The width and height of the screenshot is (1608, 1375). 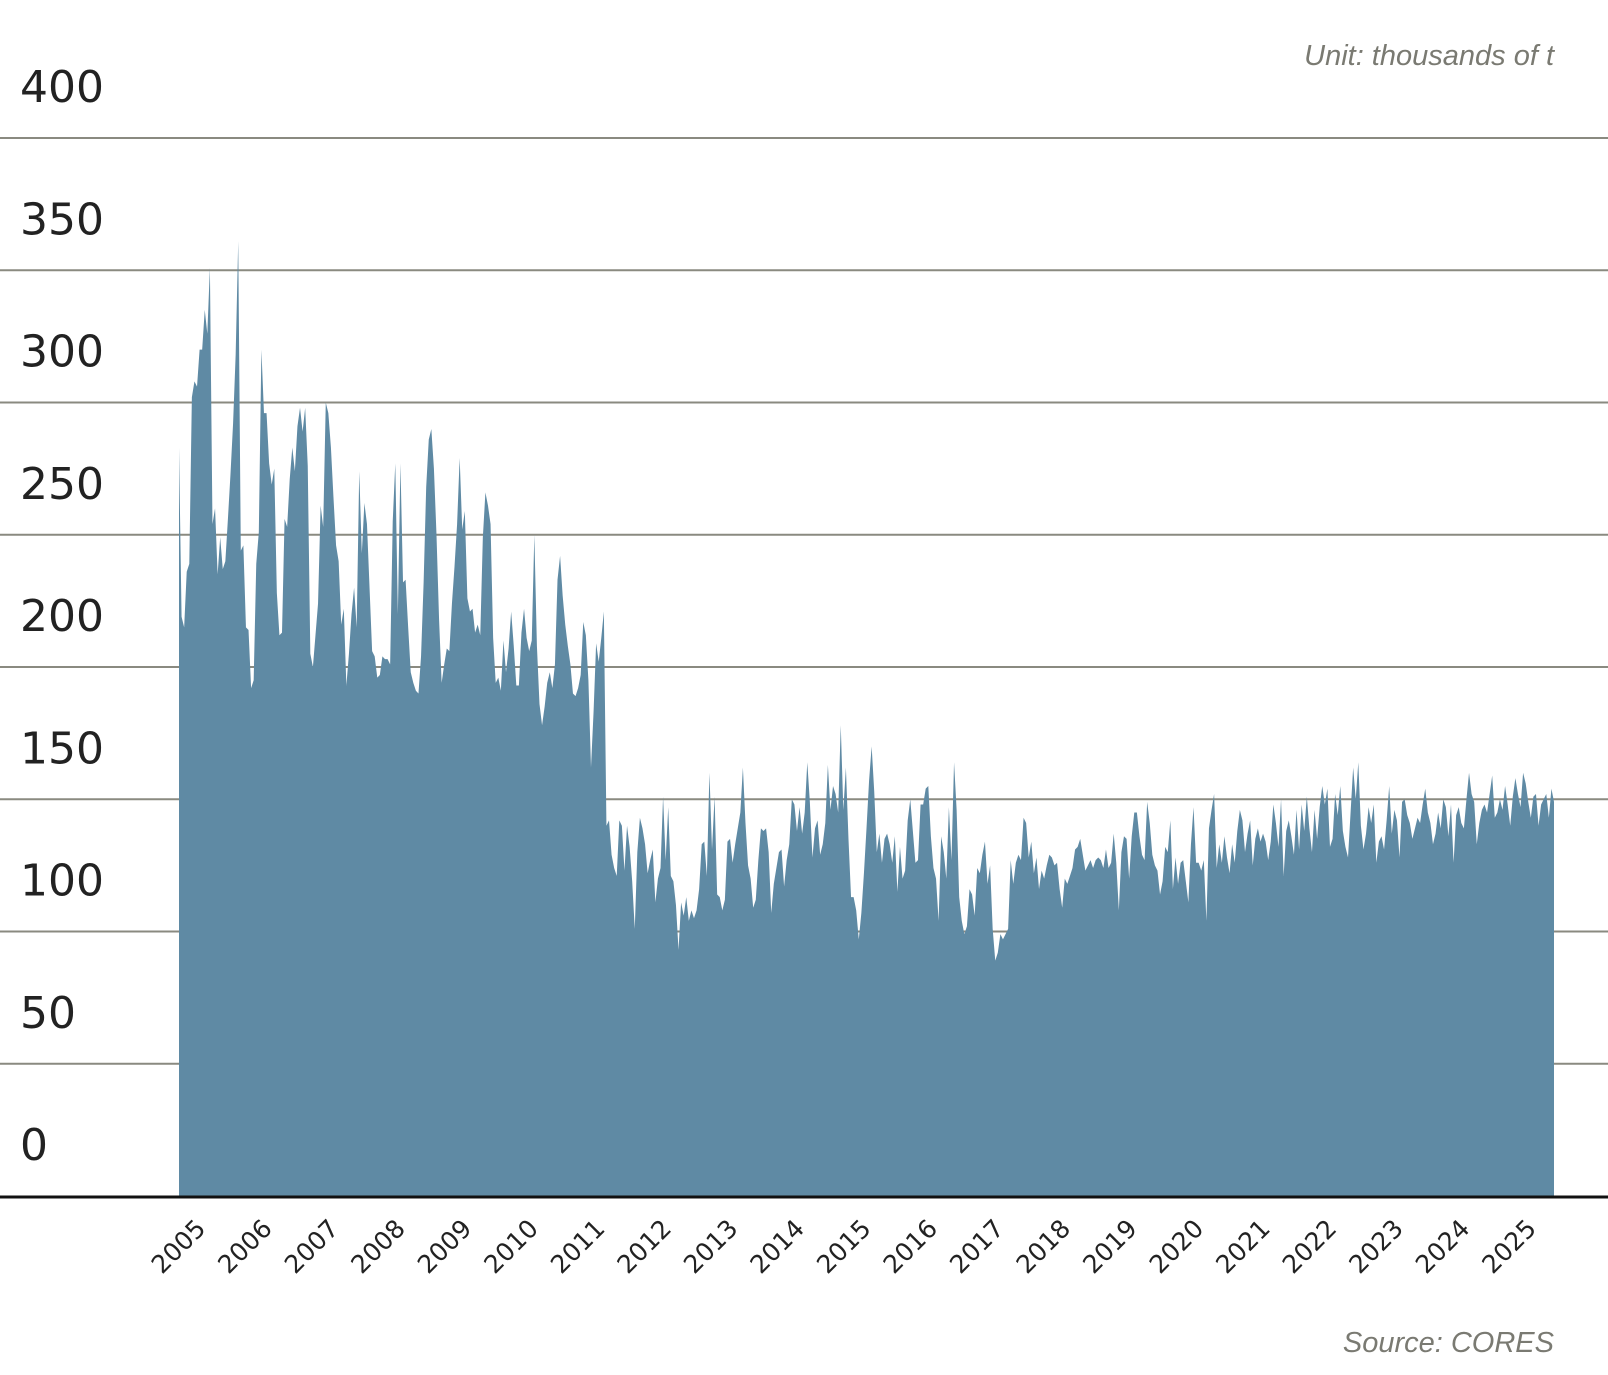 What do you see at coordinates (643, 1246) in the screenshot?
I see `x-tick-label: 2012` at bounding box center [643, 1246].